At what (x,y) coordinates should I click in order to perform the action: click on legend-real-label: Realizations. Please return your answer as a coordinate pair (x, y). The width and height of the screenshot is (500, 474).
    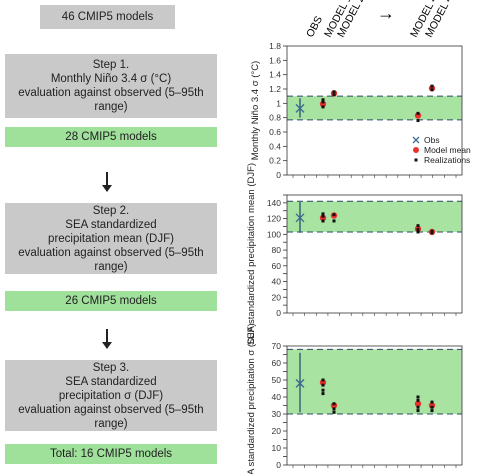
    Looking at the image, I should click on (447, 160).